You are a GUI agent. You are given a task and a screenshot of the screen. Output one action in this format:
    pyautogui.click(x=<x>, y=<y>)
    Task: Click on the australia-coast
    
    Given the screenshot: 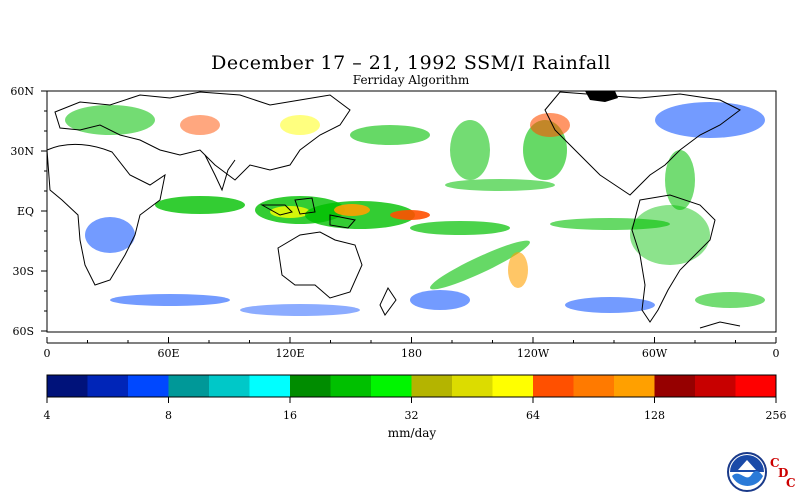 What is the action you would take?
    pyautogui.click(x=320, y=265)
    